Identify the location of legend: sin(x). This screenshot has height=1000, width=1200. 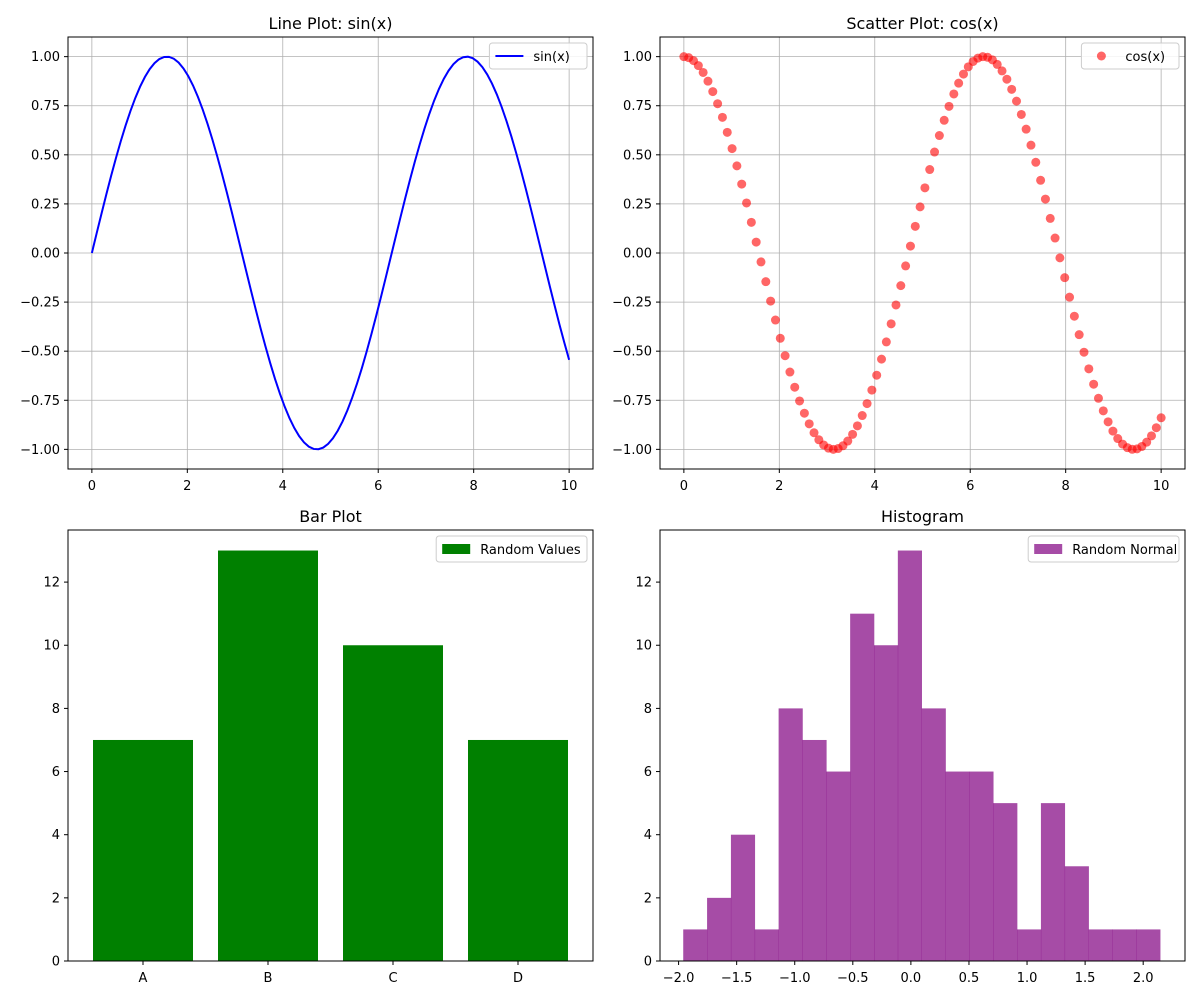
(538, 56).